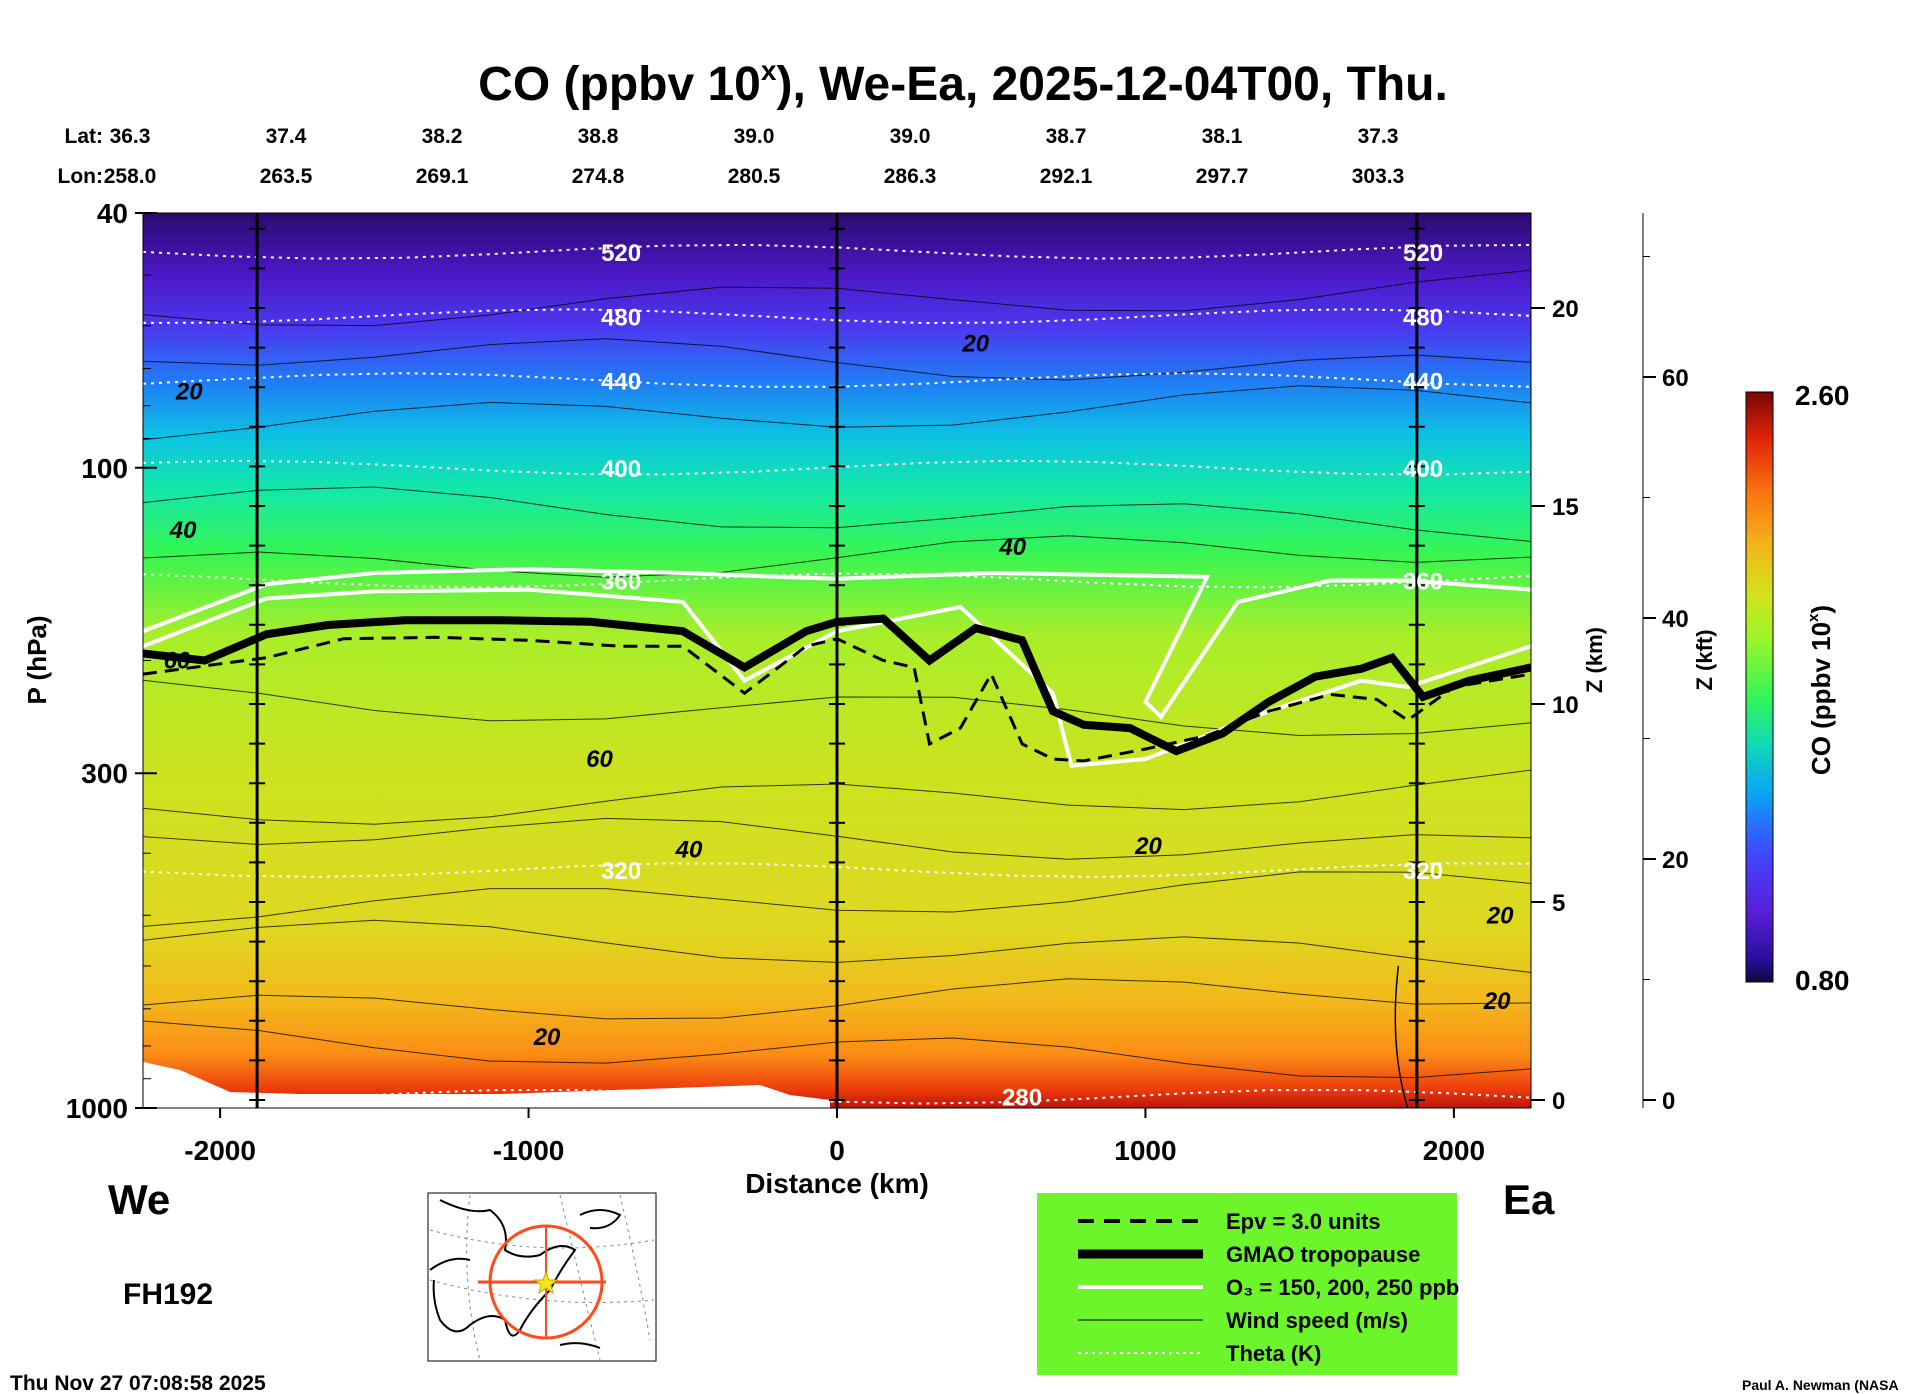  What do you see at coordinates (1822, 980) in the screenshot?
I see `colorbar-min-label: 0.80` at bounding box center [1822, 980].